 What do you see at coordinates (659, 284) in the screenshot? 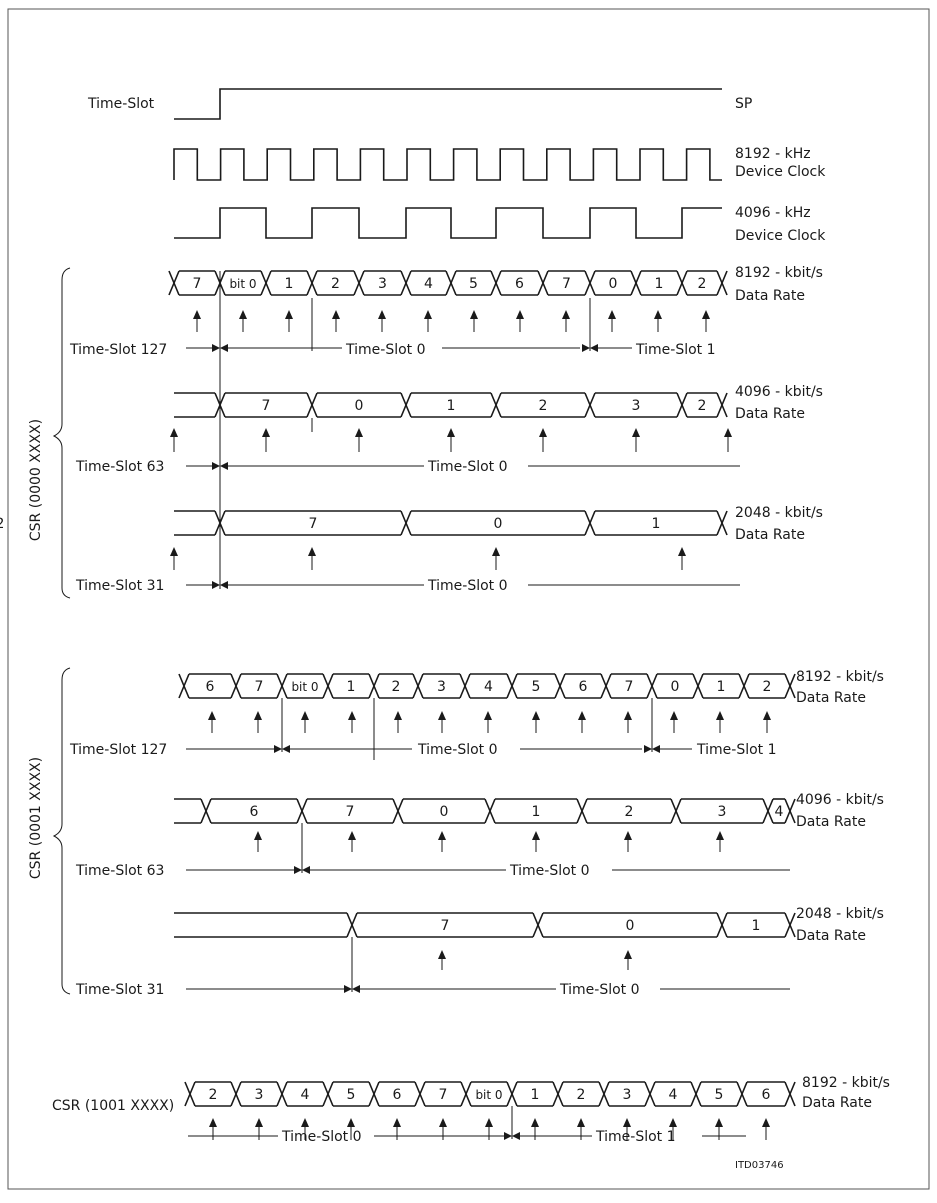
I see `group1-8192-cell-label: 1` at bounding box center [659, 284].